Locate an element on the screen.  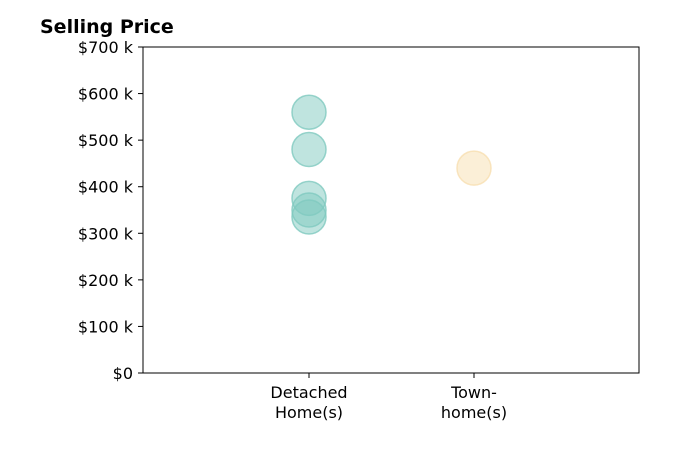
x-tick-label: Detached is located at coordinates (308, 392).